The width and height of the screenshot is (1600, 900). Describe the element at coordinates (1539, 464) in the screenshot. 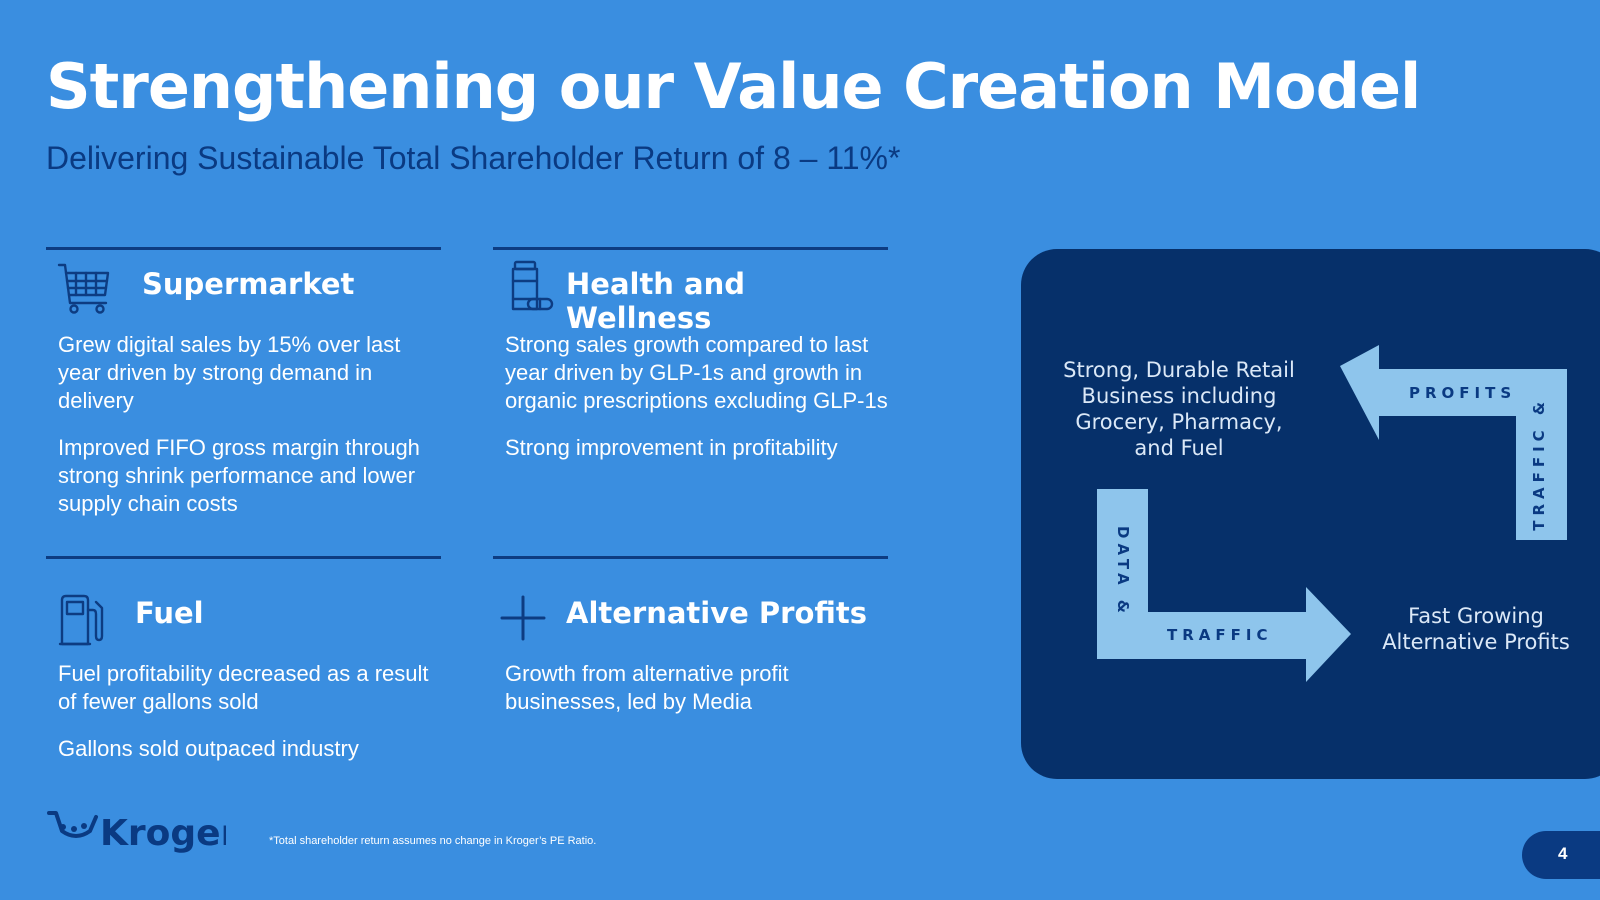

I see `traffic-vertical-arrow-label: TRAFFIC &` at that location.